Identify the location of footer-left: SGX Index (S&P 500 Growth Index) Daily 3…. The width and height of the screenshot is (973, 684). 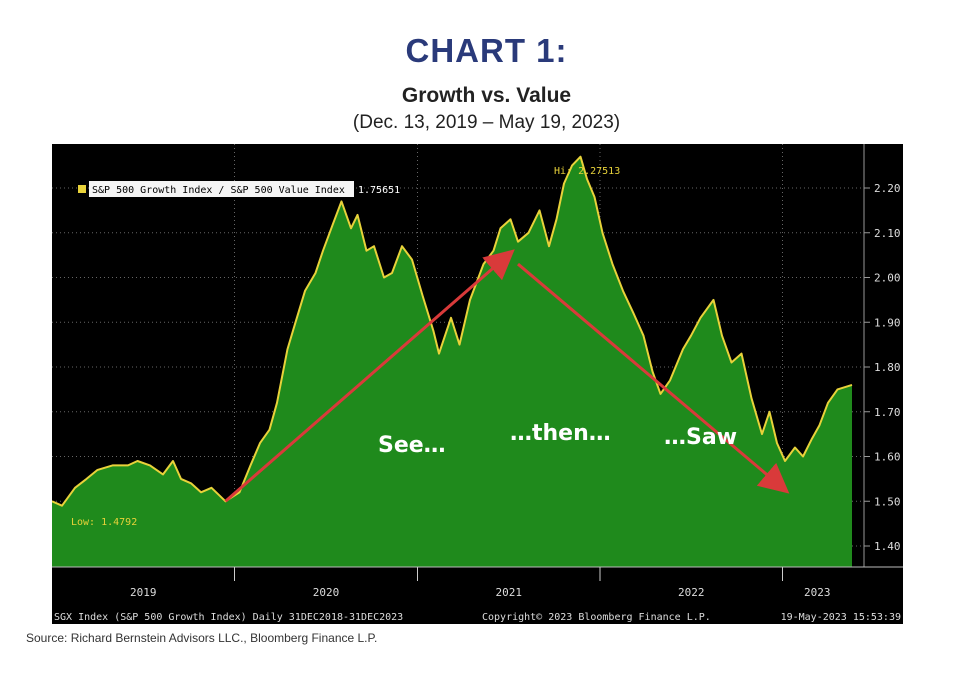
(228, 617).